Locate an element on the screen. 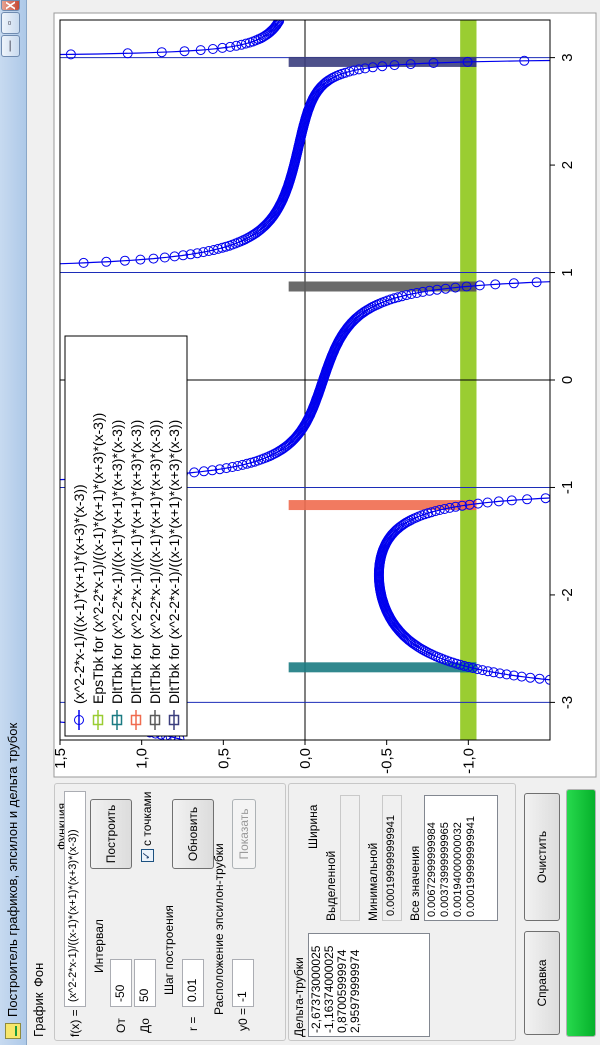 The width and height of the screenshot is (600, 1045). x-tick-label: 1 is located at coordinates (567, 272).